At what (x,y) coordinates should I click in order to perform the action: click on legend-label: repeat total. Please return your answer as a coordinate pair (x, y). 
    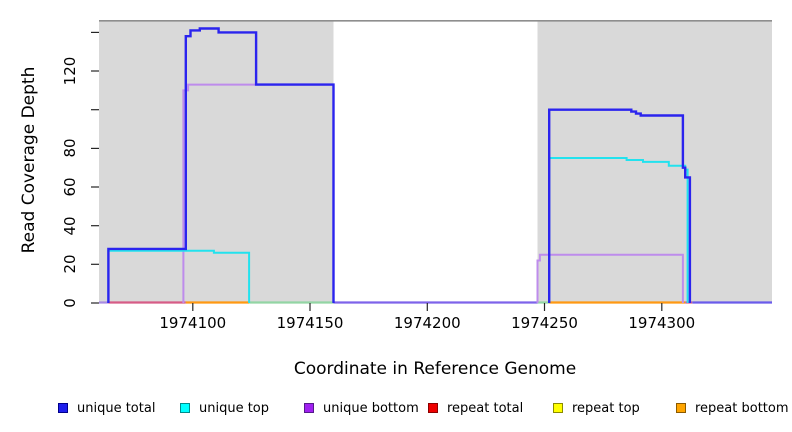
    Looking at the image, I should click on (485, 408).